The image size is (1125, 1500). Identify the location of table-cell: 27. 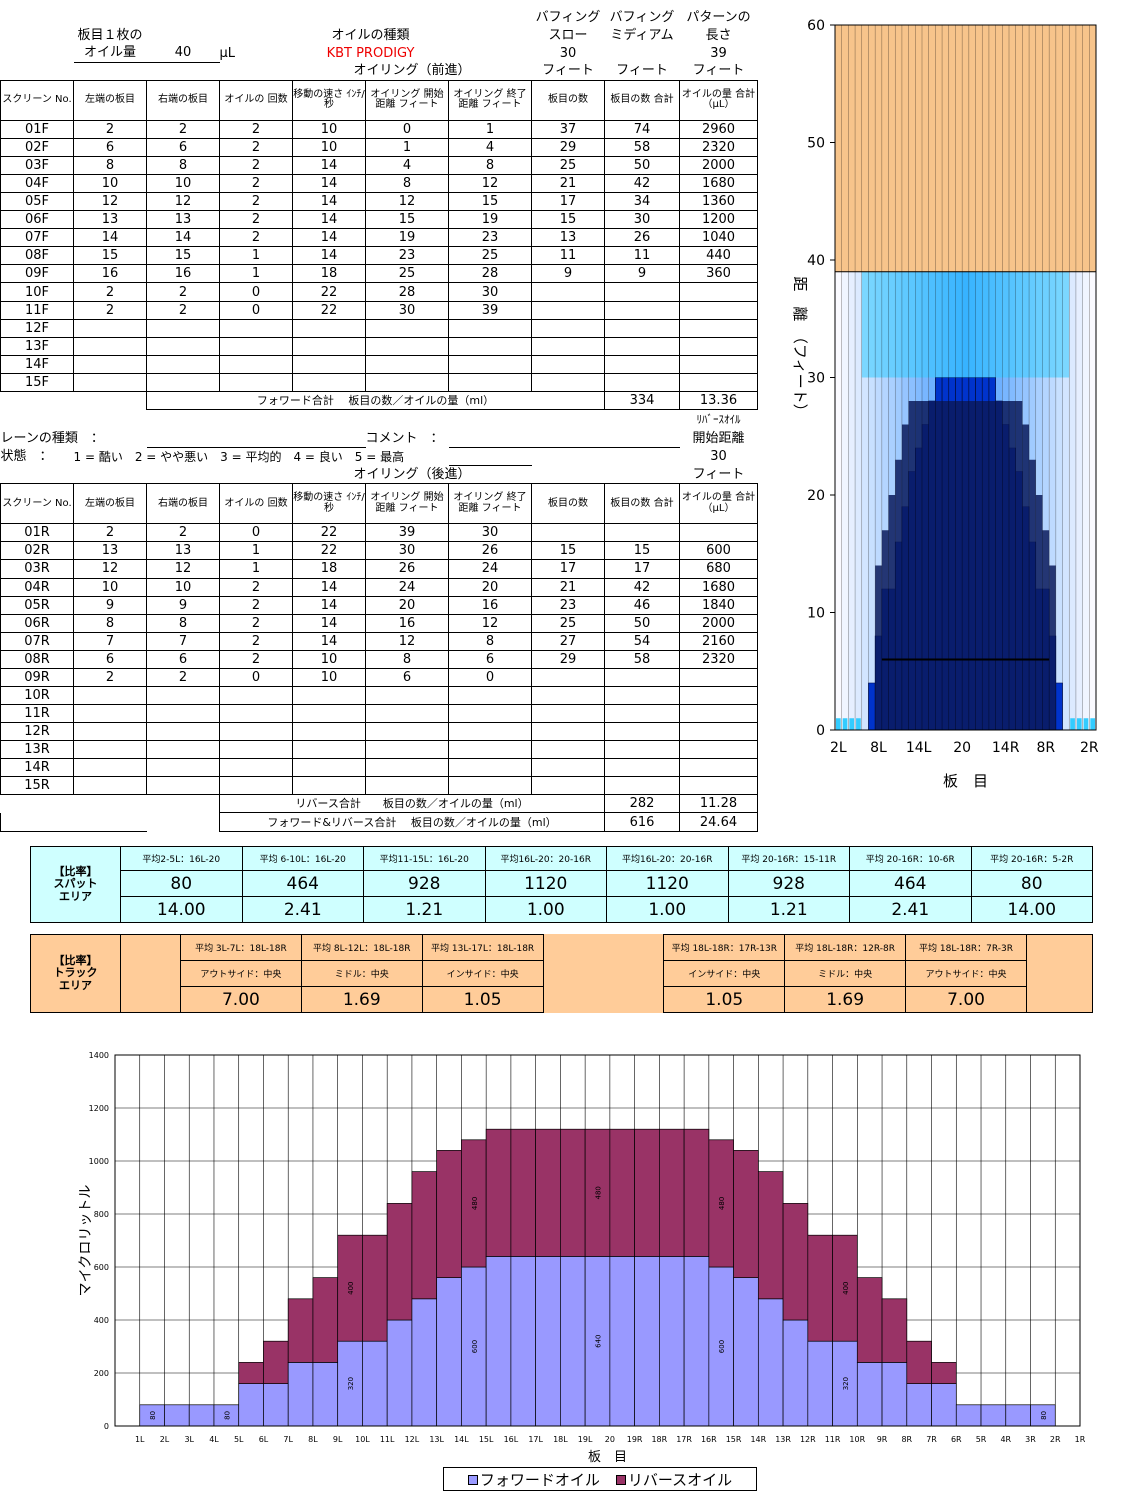
(568, 641).